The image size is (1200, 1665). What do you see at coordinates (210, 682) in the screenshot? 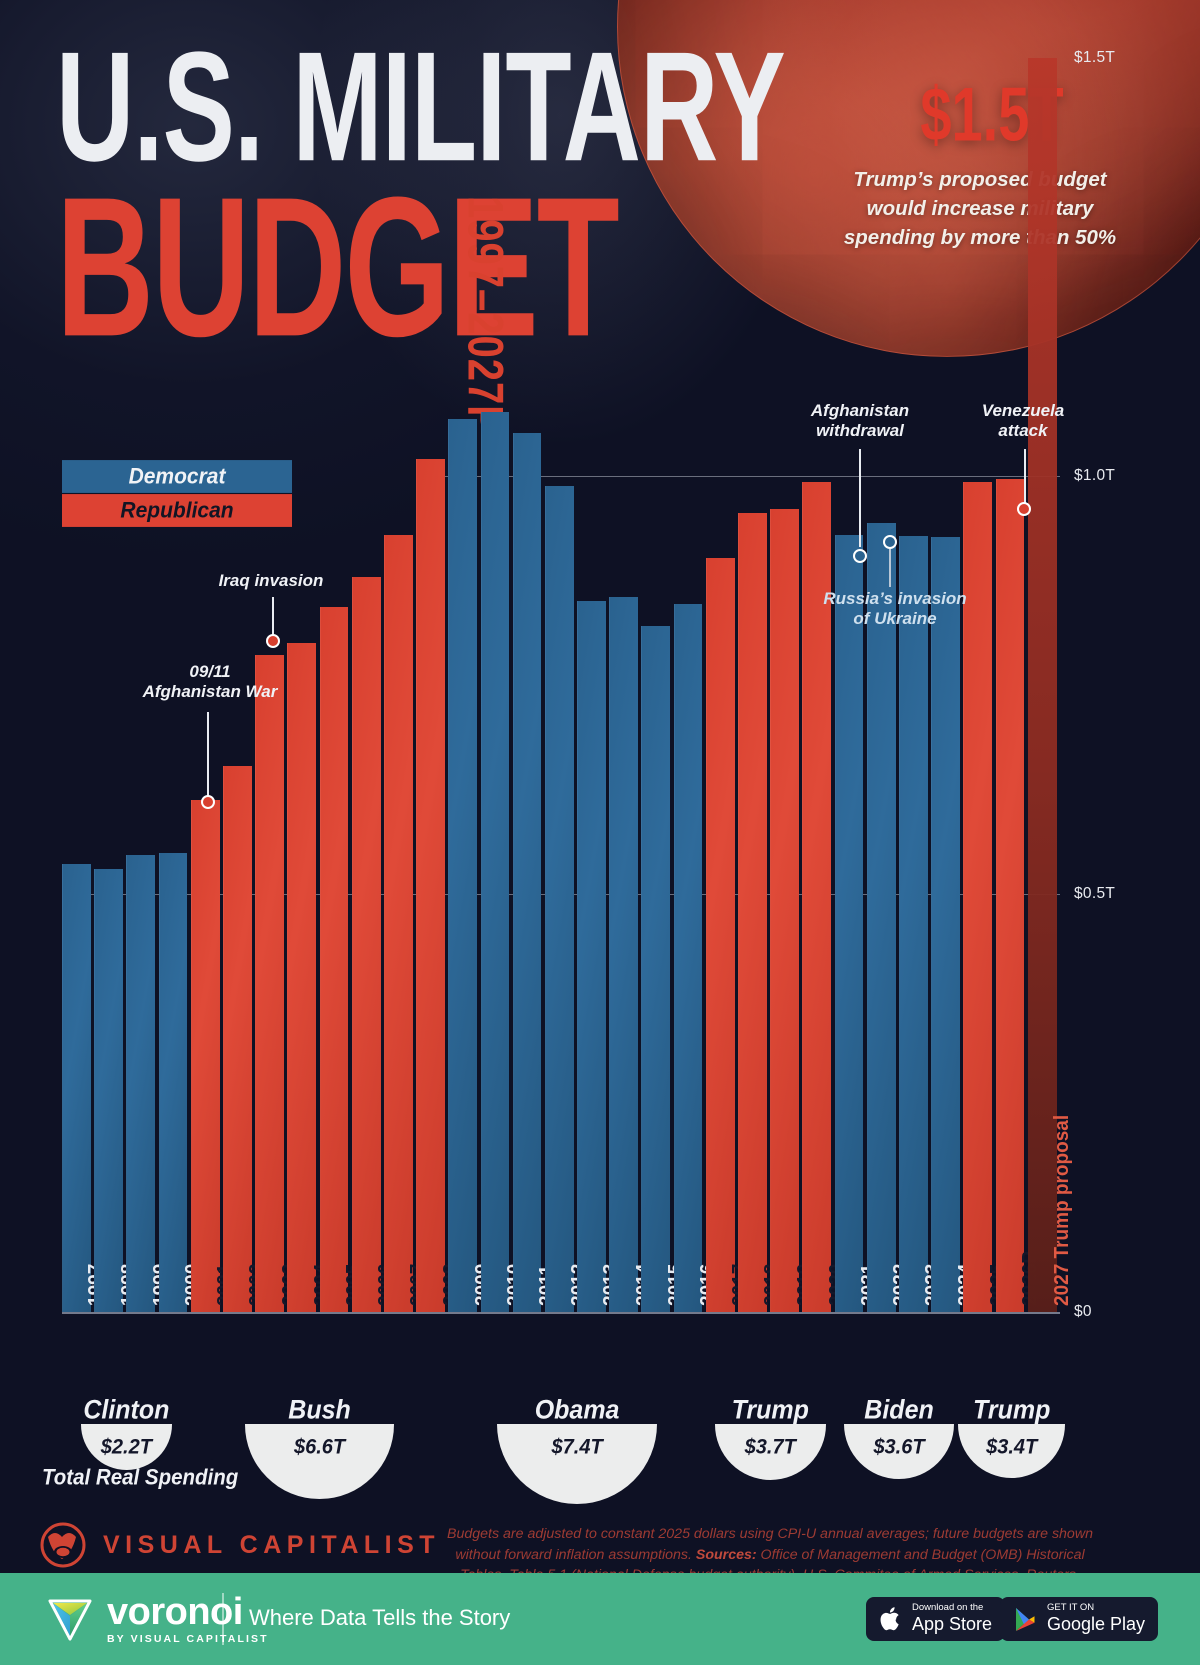
I see `annotation-afghanistan-war: 09/11 Afghanistan War` at bounding box center [210, 682].